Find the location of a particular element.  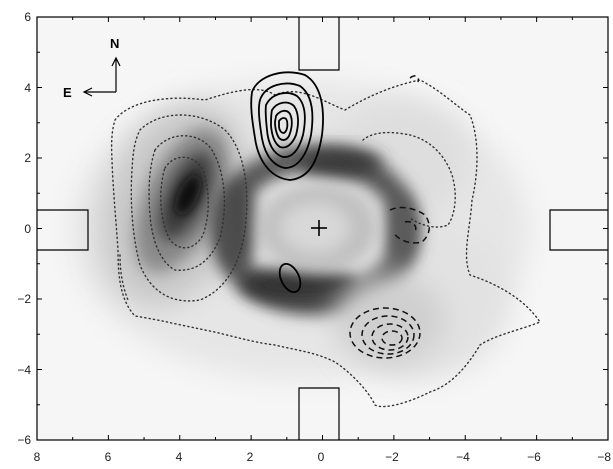

x-tick-label: 8 is located at coordinates (37, 457).